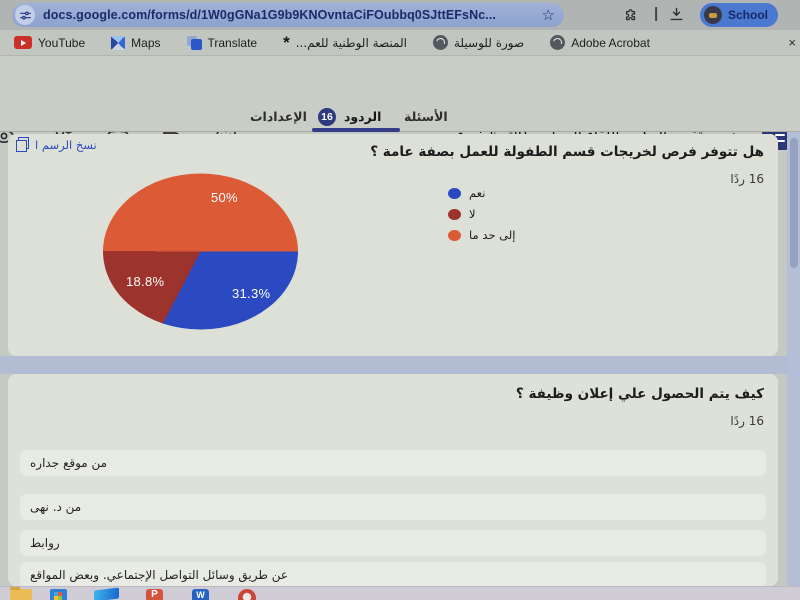 The width and height of the screenshot is (800, 600). Describe the element at coordinates (794, 203) in the screenshot. I see `scrollbar-thumb` at that location.